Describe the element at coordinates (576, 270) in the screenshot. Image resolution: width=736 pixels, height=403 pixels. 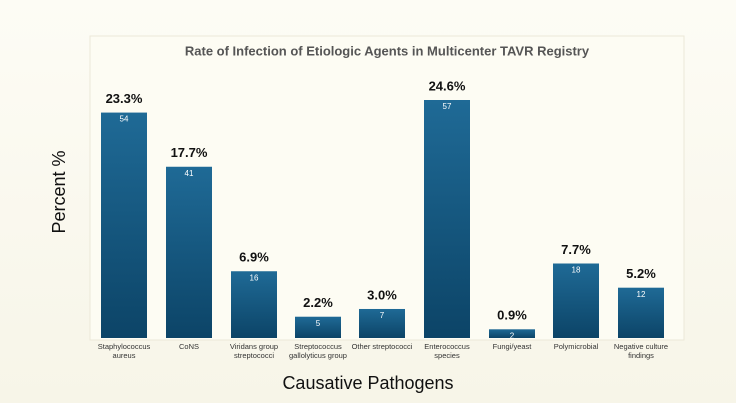
I see `count-label: 18` at that location.